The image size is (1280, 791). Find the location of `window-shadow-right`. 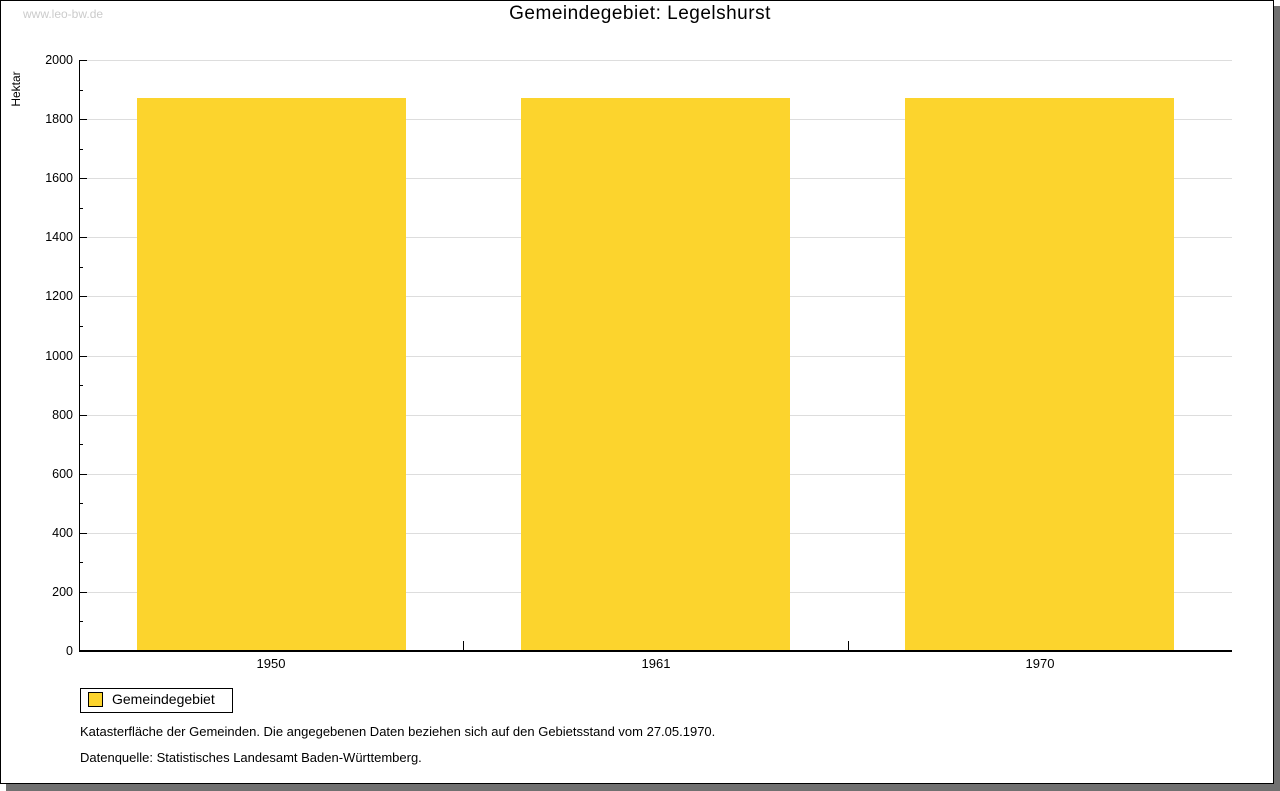

window-shadow-right is located at coordinates (1277, 395).